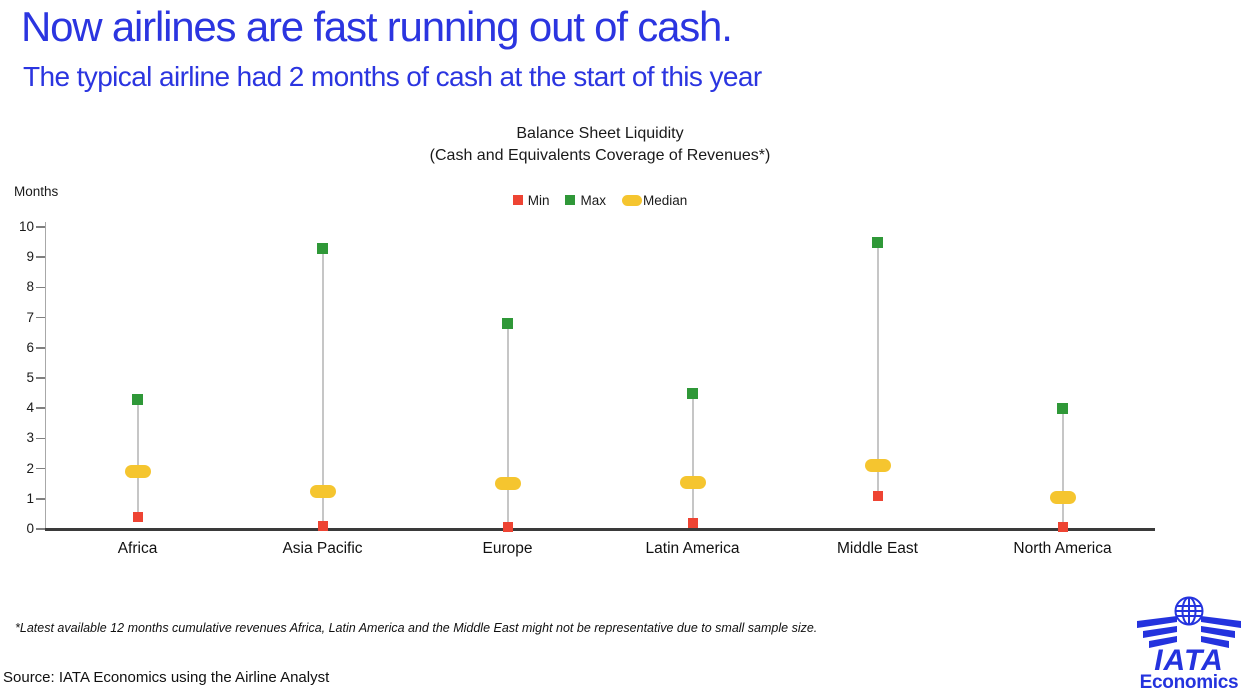 The width and height of the screenshot is (1248, 698). Describe the element at coordinates (1062, 548) in the screenshot. I see `category-label: North America` at that location.